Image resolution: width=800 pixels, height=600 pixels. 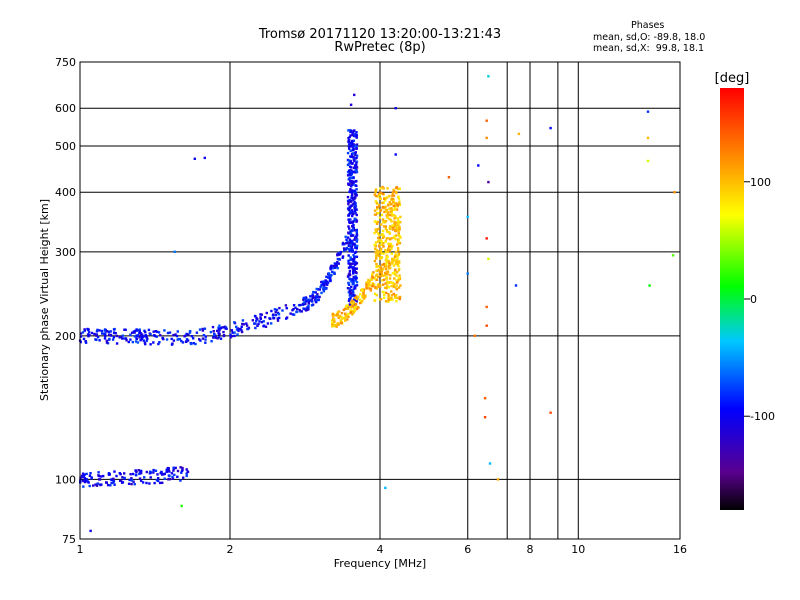 What do you see at coordinates (230, 549) in the screenshot?
I see `x-tick-label: 2` at bounding box center [230, 549].